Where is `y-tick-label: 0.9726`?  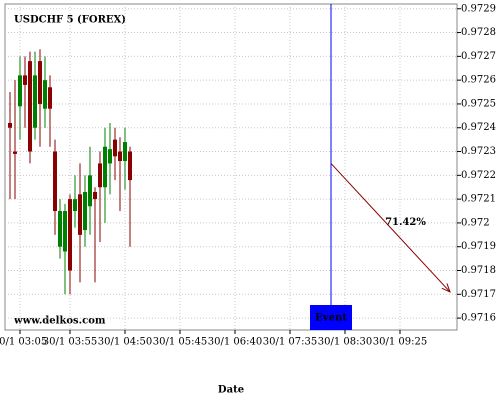 y-tick-label: 0.9726 is located at coordinates (478, 80).